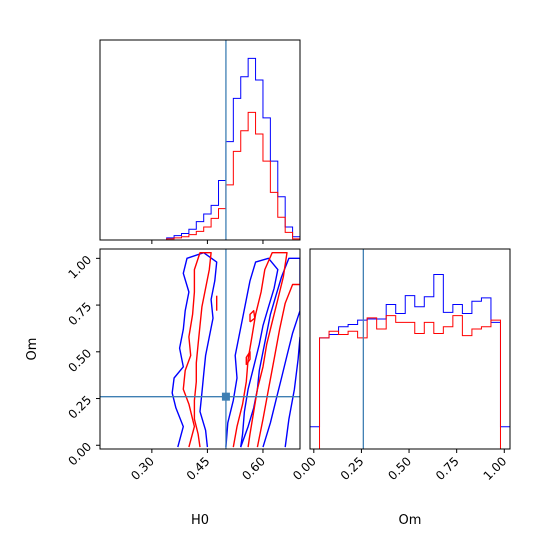  What do you see at coordinates (447, 468) in the screenshot?
I see `om-x-tick-label: 0.75` at bounding box center [447, 468].